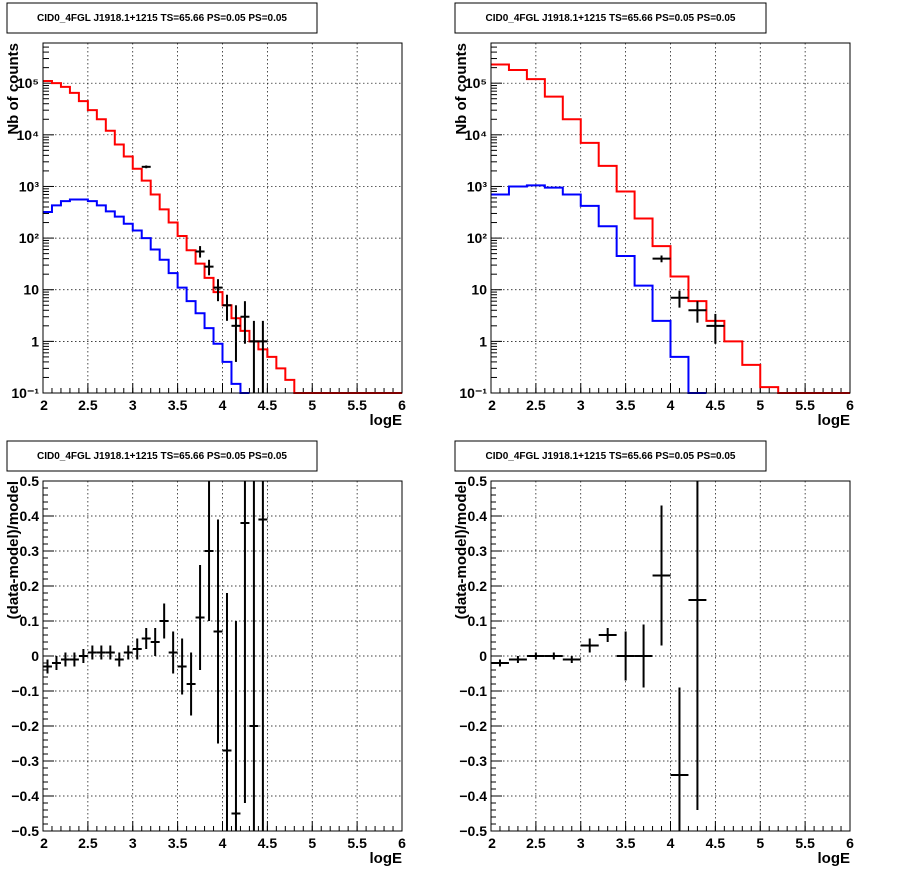 The width and height of the screenshot is (898, 875). What do you see at coordinates (30, 516) in the screenshot?
I see `y-tick-label: 0.4` at bounding box center [30, 516].